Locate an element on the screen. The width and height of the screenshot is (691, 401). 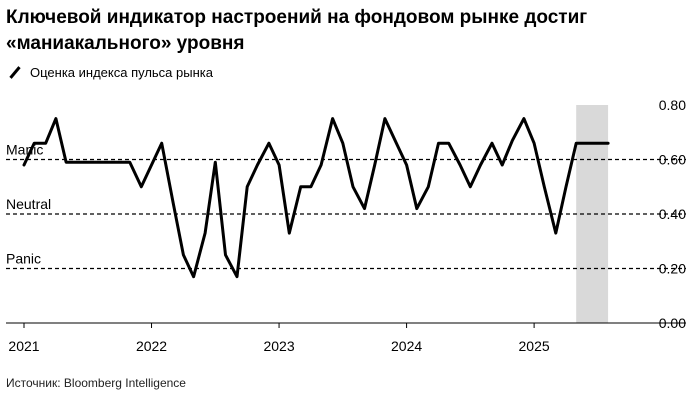
x-tick-label: 2022 is located at coordinates (151, 346).